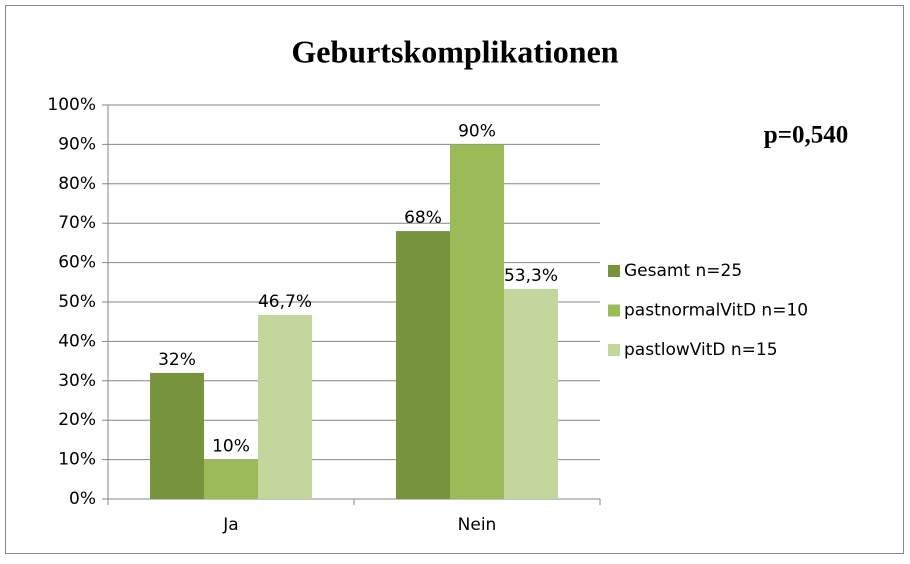  I want to click on legend-label: pastnormalVitD n=10, so click(716, 311).